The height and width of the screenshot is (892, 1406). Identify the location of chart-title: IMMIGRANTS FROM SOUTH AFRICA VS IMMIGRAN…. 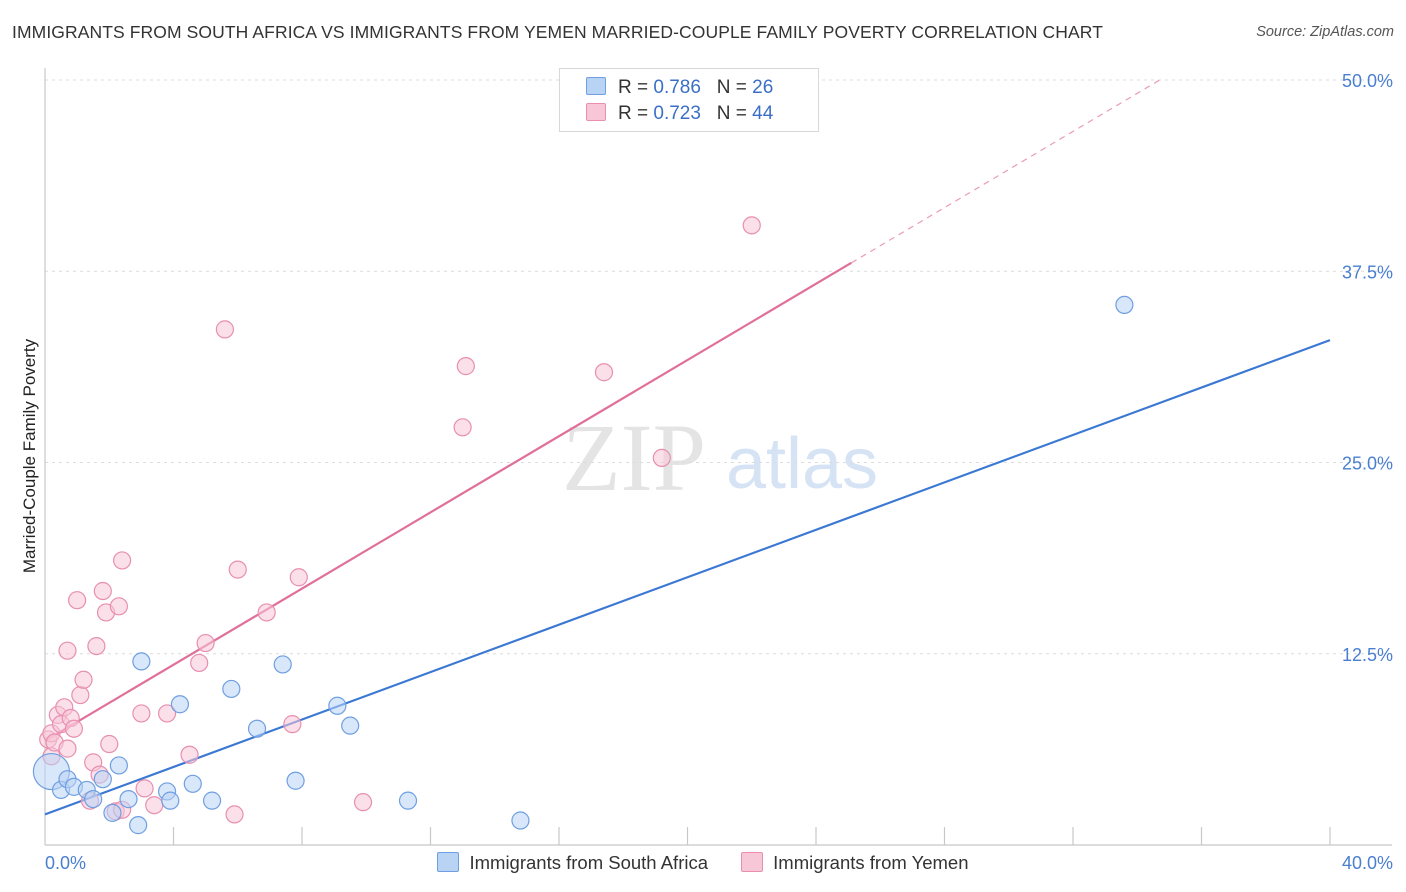
(558, 32).